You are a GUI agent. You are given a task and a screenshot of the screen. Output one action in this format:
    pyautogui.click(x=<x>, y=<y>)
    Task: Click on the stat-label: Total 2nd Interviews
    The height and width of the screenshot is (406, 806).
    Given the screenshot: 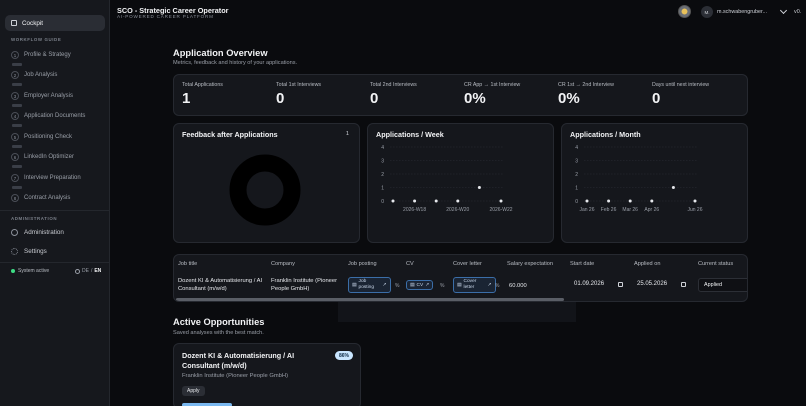 What is the action you would take?
    pyautogui.click(x=393, y=85)
    